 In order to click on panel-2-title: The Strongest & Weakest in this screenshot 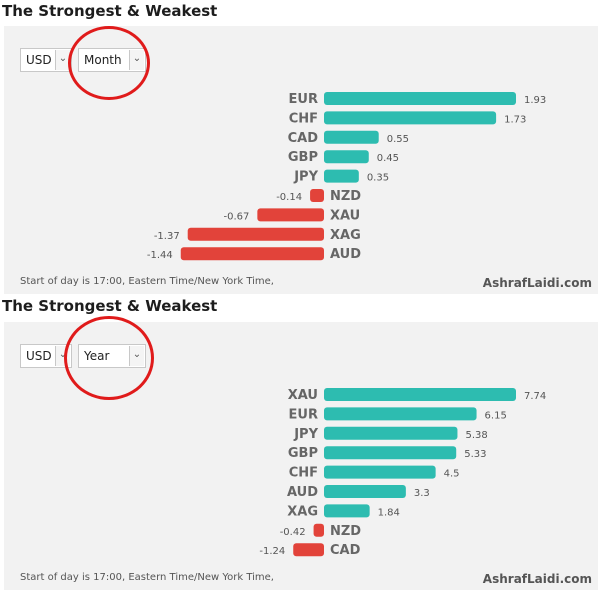, I will do `click(110, 306)`.